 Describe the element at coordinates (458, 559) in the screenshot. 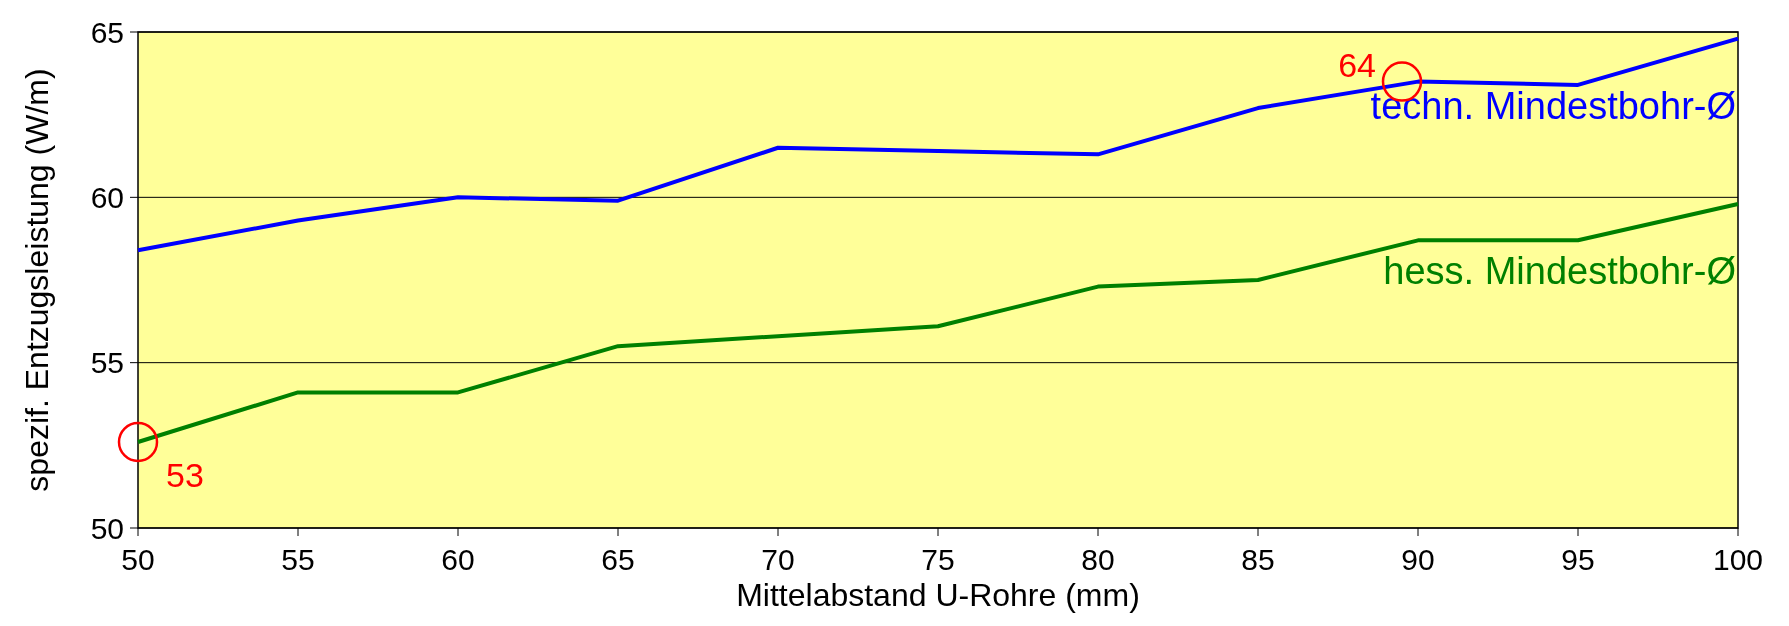

I see `x-tick-label: 60` at that location.